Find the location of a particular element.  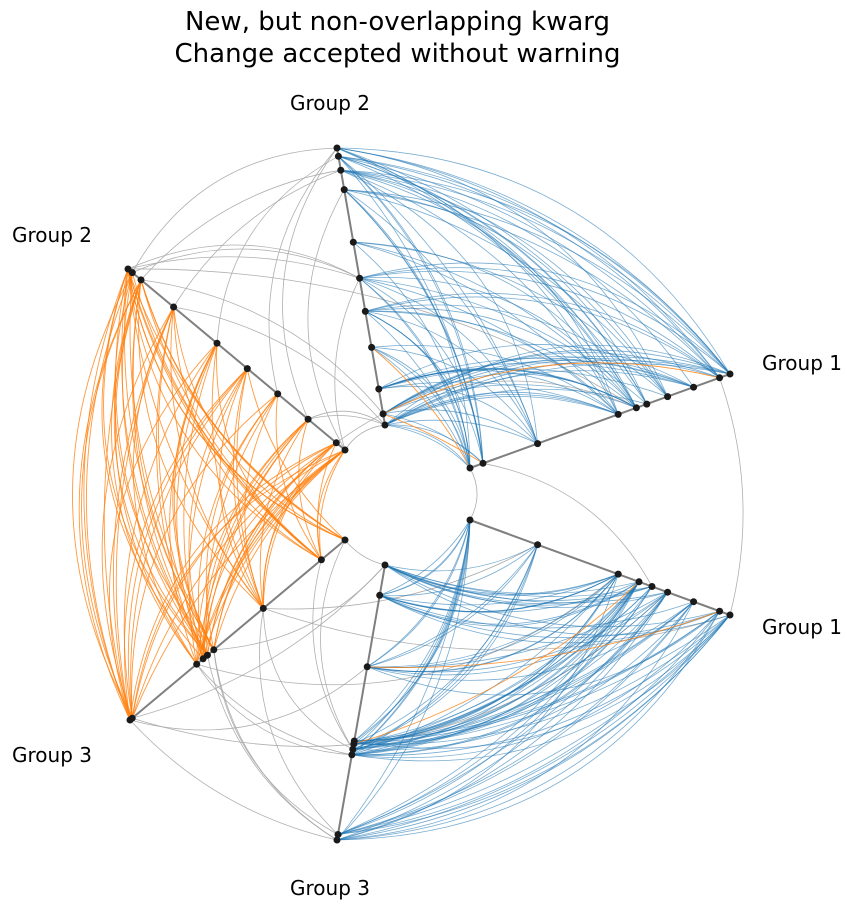

axis-label-a-group2: Group 2 is located at coordinates (330, 103).